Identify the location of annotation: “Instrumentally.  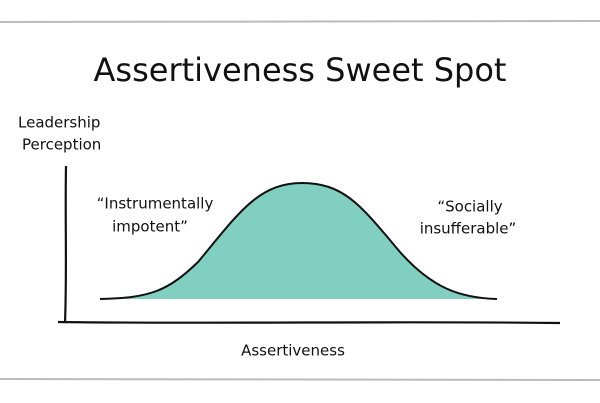
(155, 204).